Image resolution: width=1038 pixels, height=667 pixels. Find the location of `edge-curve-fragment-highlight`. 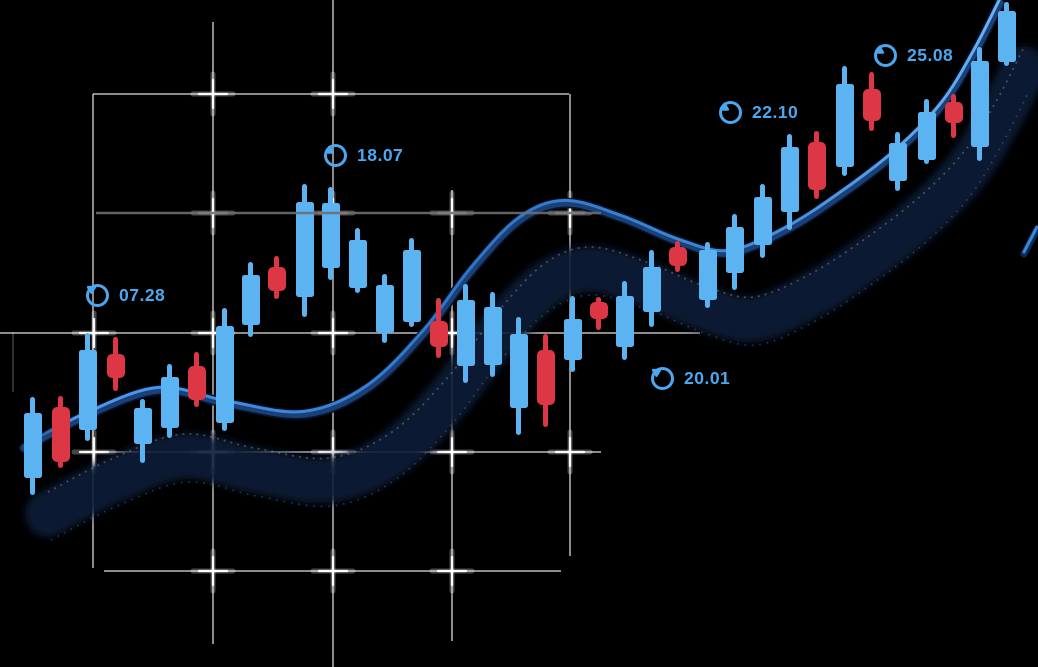

edge-curve-fragment-highlight is located at coordinates (1030, 239).